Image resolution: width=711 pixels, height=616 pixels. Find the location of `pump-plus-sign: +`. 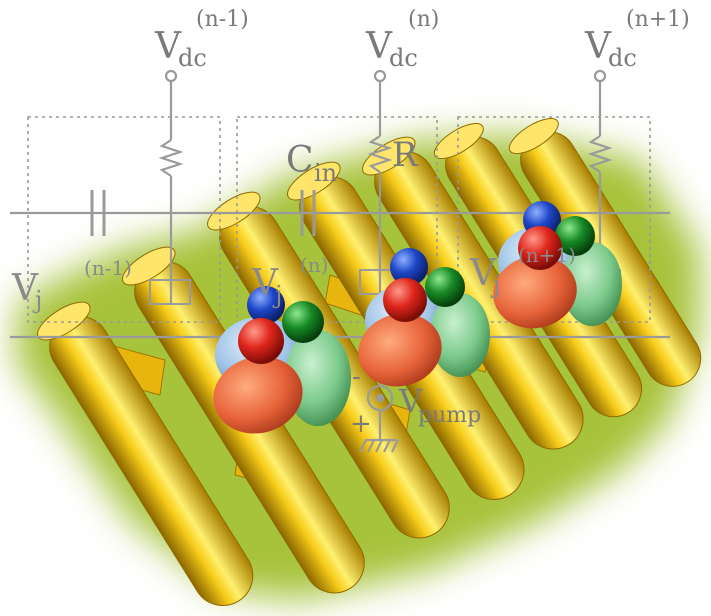

pump-plus-sign: + is located at coordinates (361, 424).